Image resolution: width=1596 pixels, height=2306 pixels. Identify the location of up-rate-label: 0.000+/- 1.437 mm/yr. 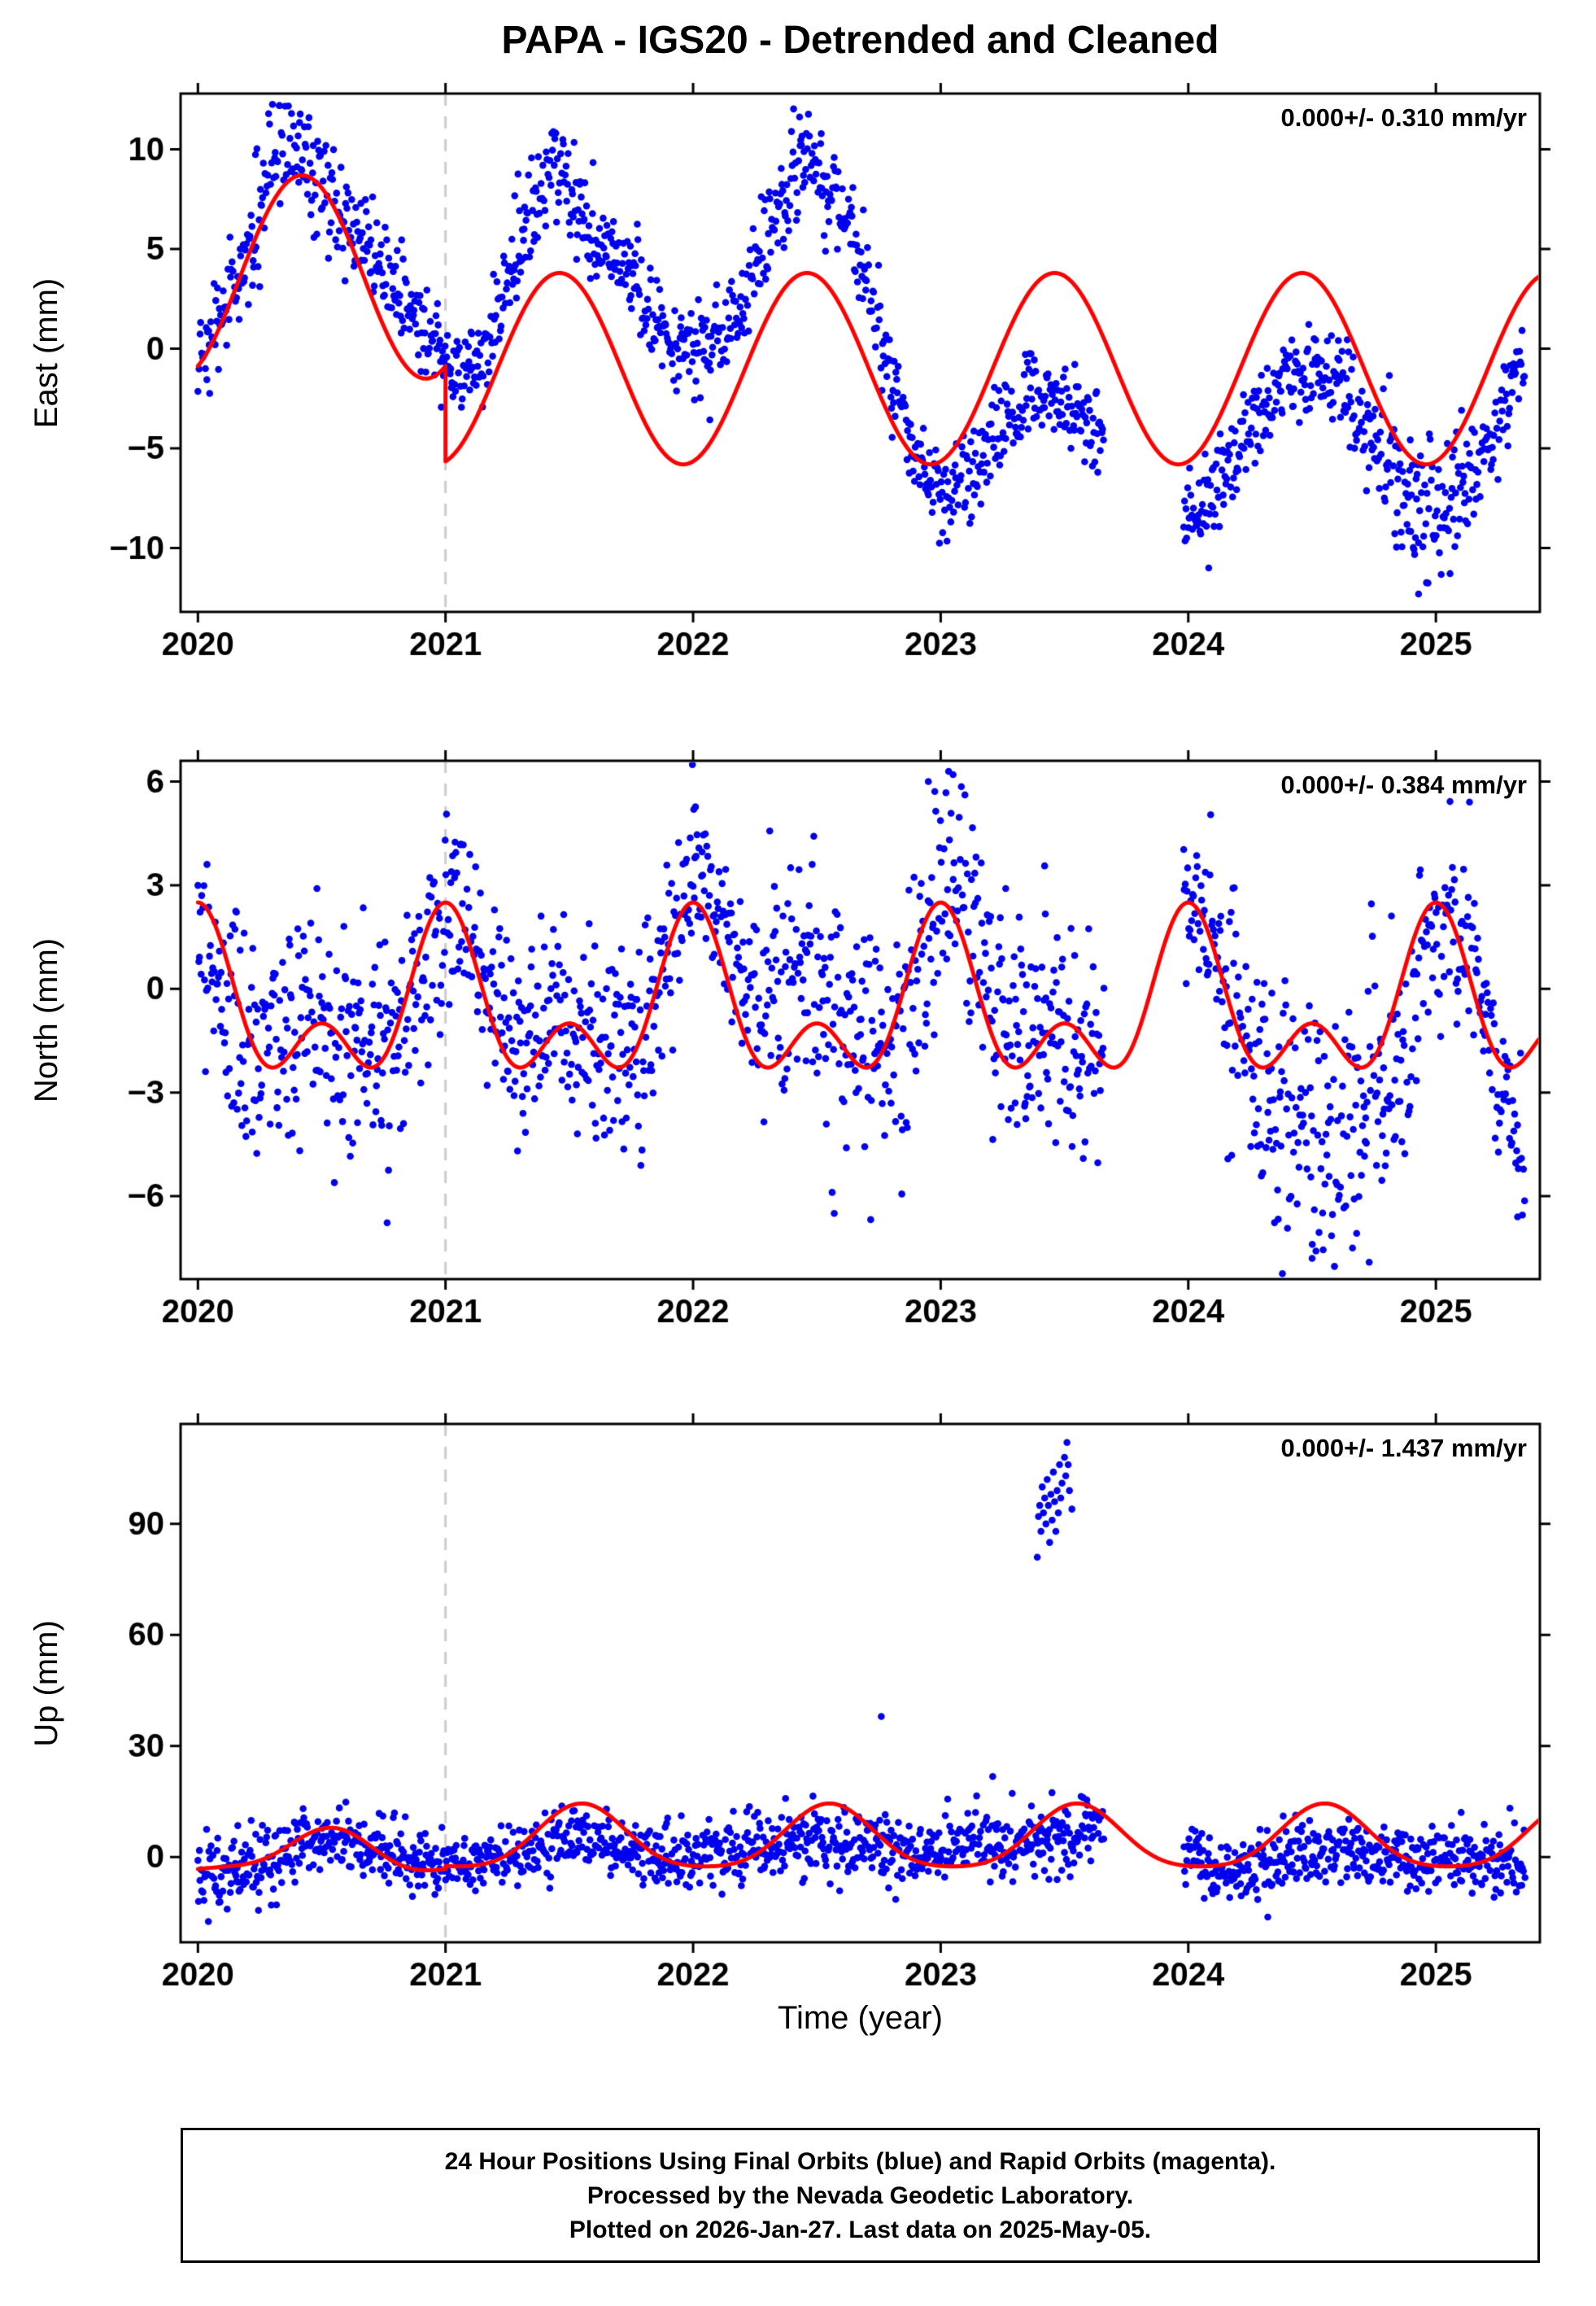
(1403, 1448).